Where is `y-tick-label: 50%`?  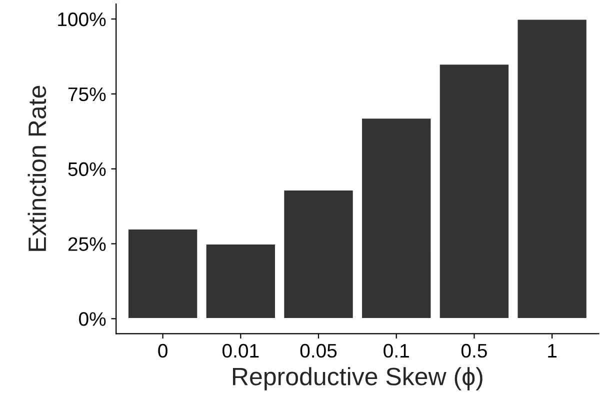
y-tick-label: 50% is located at coordinates (87, 169).